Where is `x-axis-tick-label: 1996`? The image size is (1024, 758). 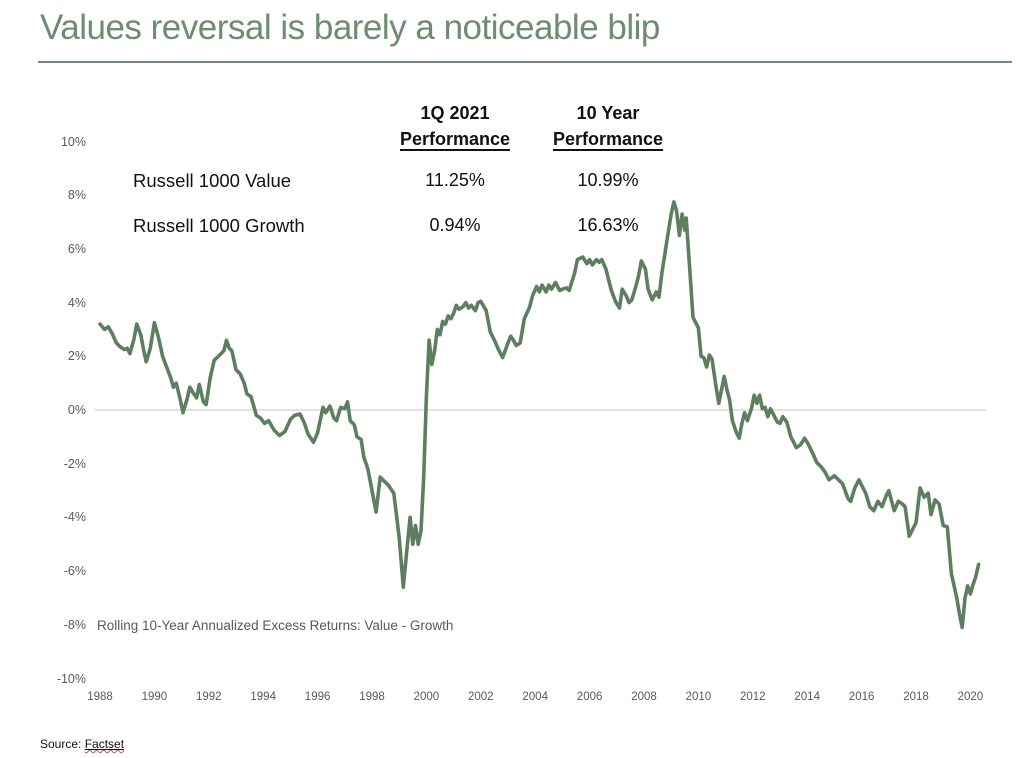
x-axis-tick-label: 1996 is located at coordinates (317, 697).